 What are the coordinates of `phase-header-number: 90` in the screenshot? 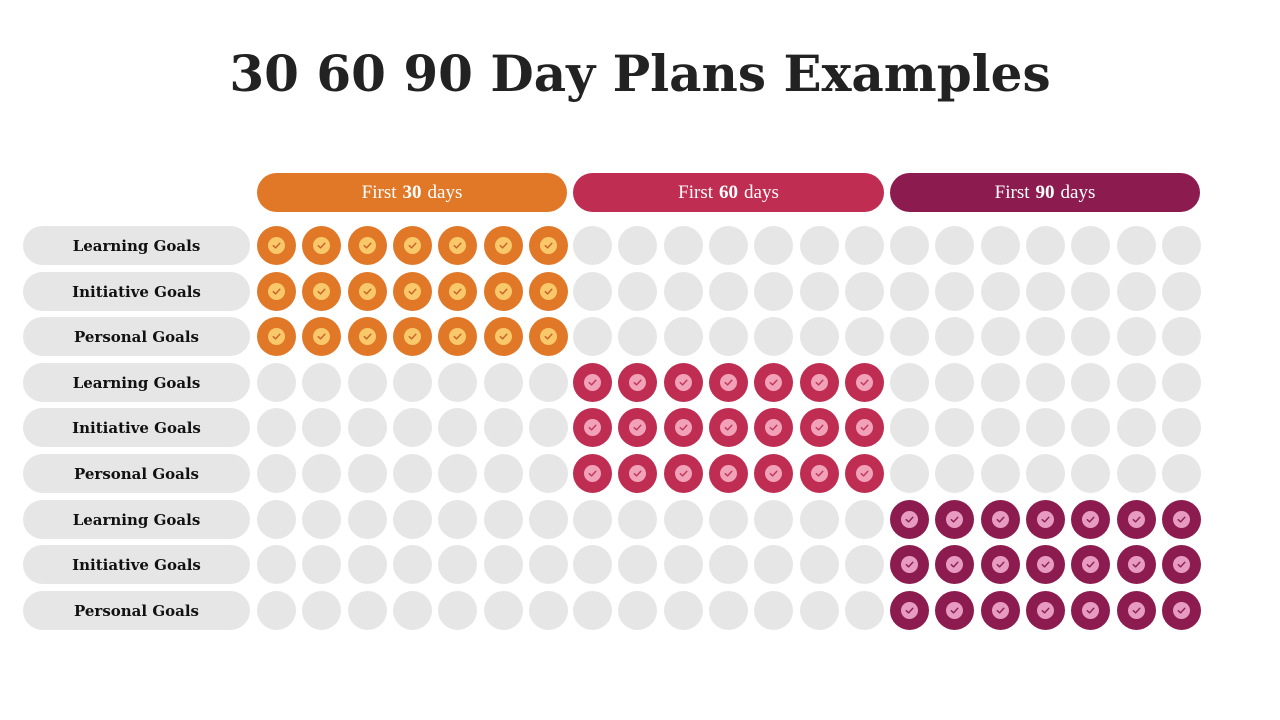 It's located at (1045, 192).